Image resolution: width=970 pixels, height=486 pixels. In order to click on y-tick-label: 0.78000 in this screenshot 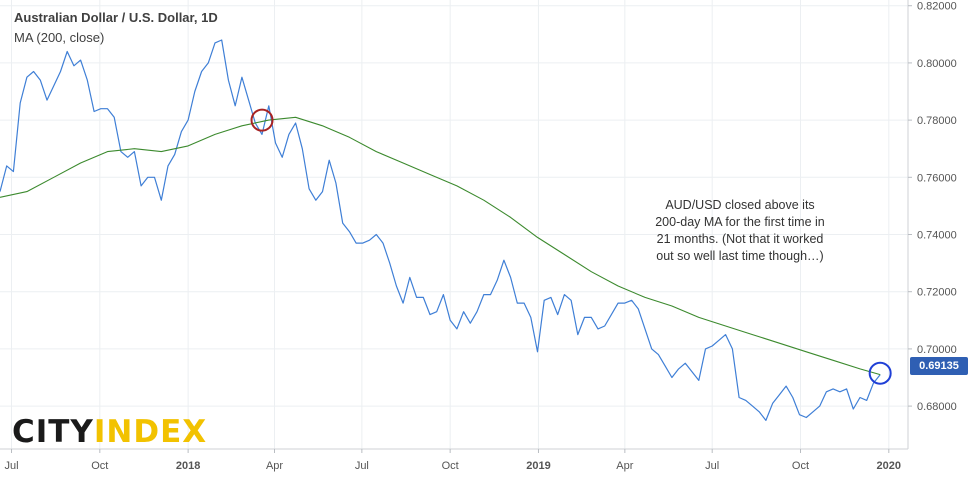, I will do `click(937, 121)`.